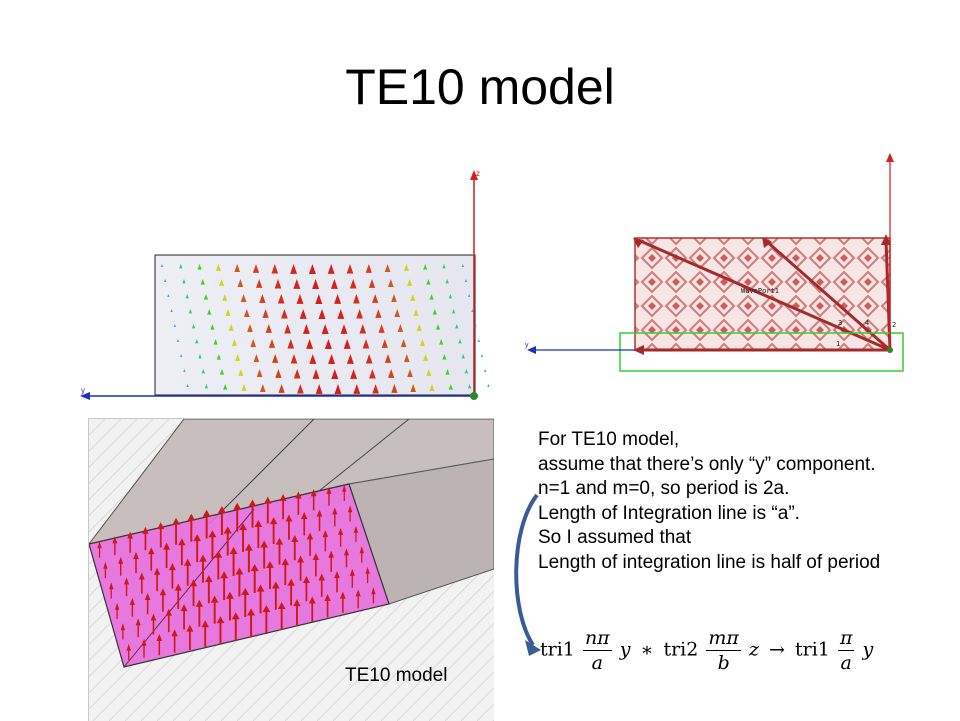 This screenshot has height=721, width=960. I want to click on field-arrows, so click(325, 329).